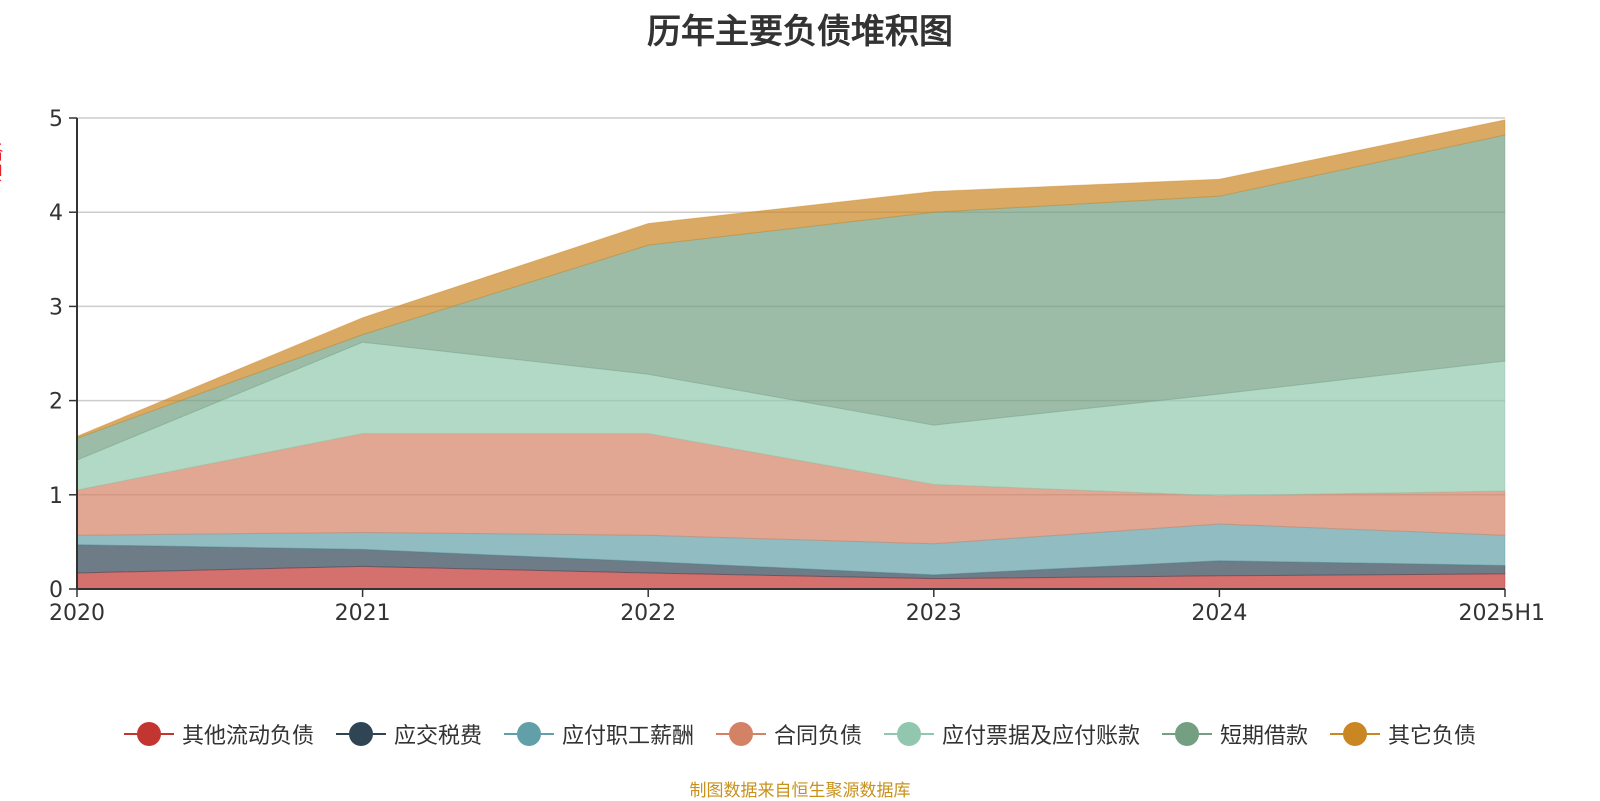 This screenshot has height=801, width=1600. What do you see at coordinates (56, 496) in the screenshot?
I see `y-tick-label: 1` at bounding box center [56, 496].